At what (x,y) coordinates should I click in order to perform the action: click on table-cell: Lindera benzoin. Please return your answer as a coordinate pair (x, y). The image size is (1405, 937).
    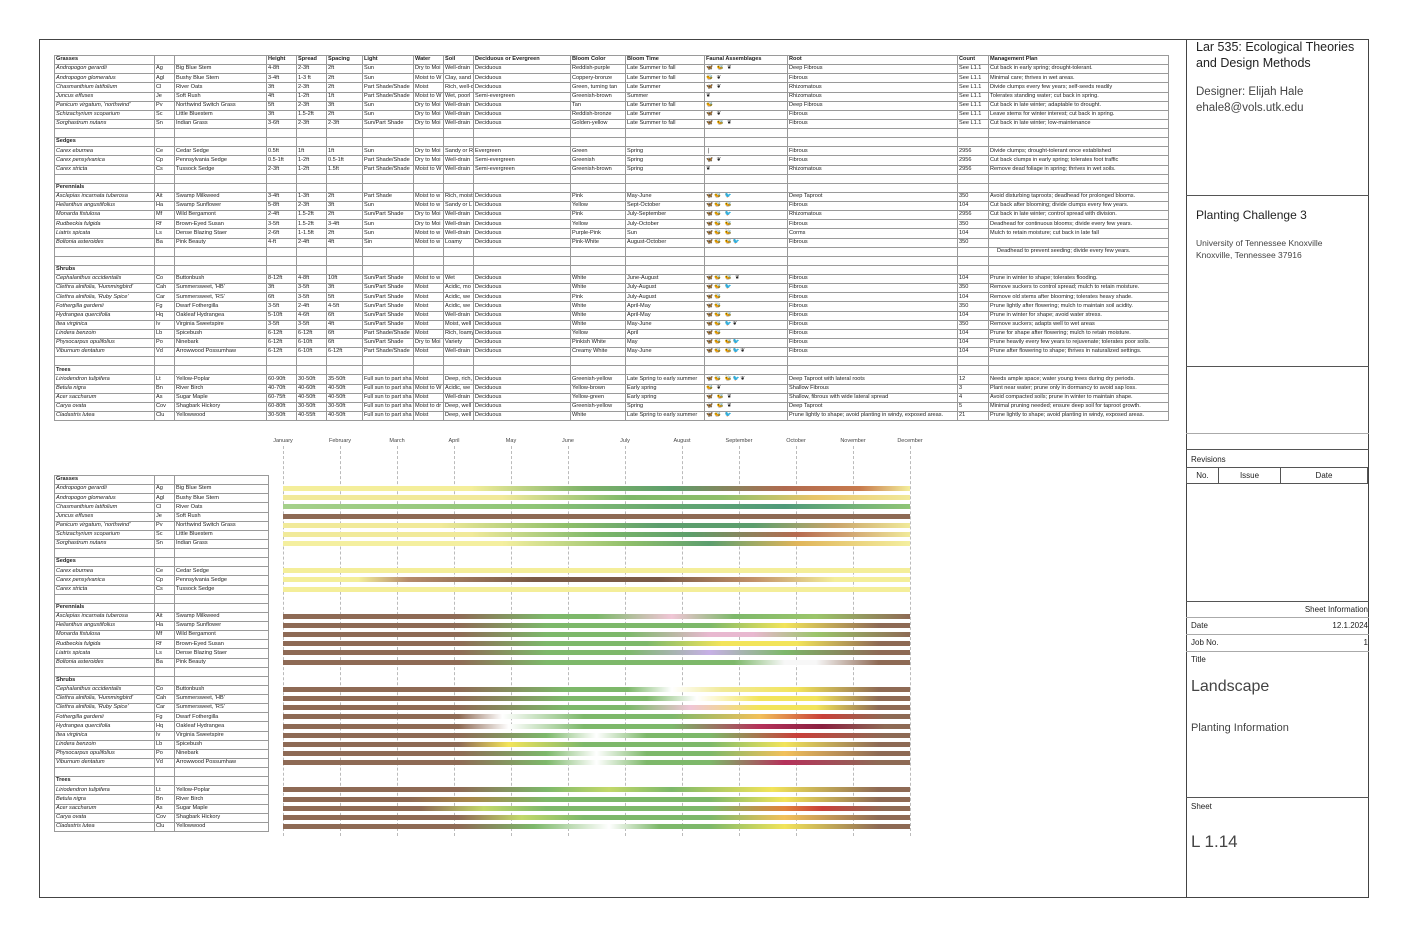
    Looking at the image, I should click on (104, 744).